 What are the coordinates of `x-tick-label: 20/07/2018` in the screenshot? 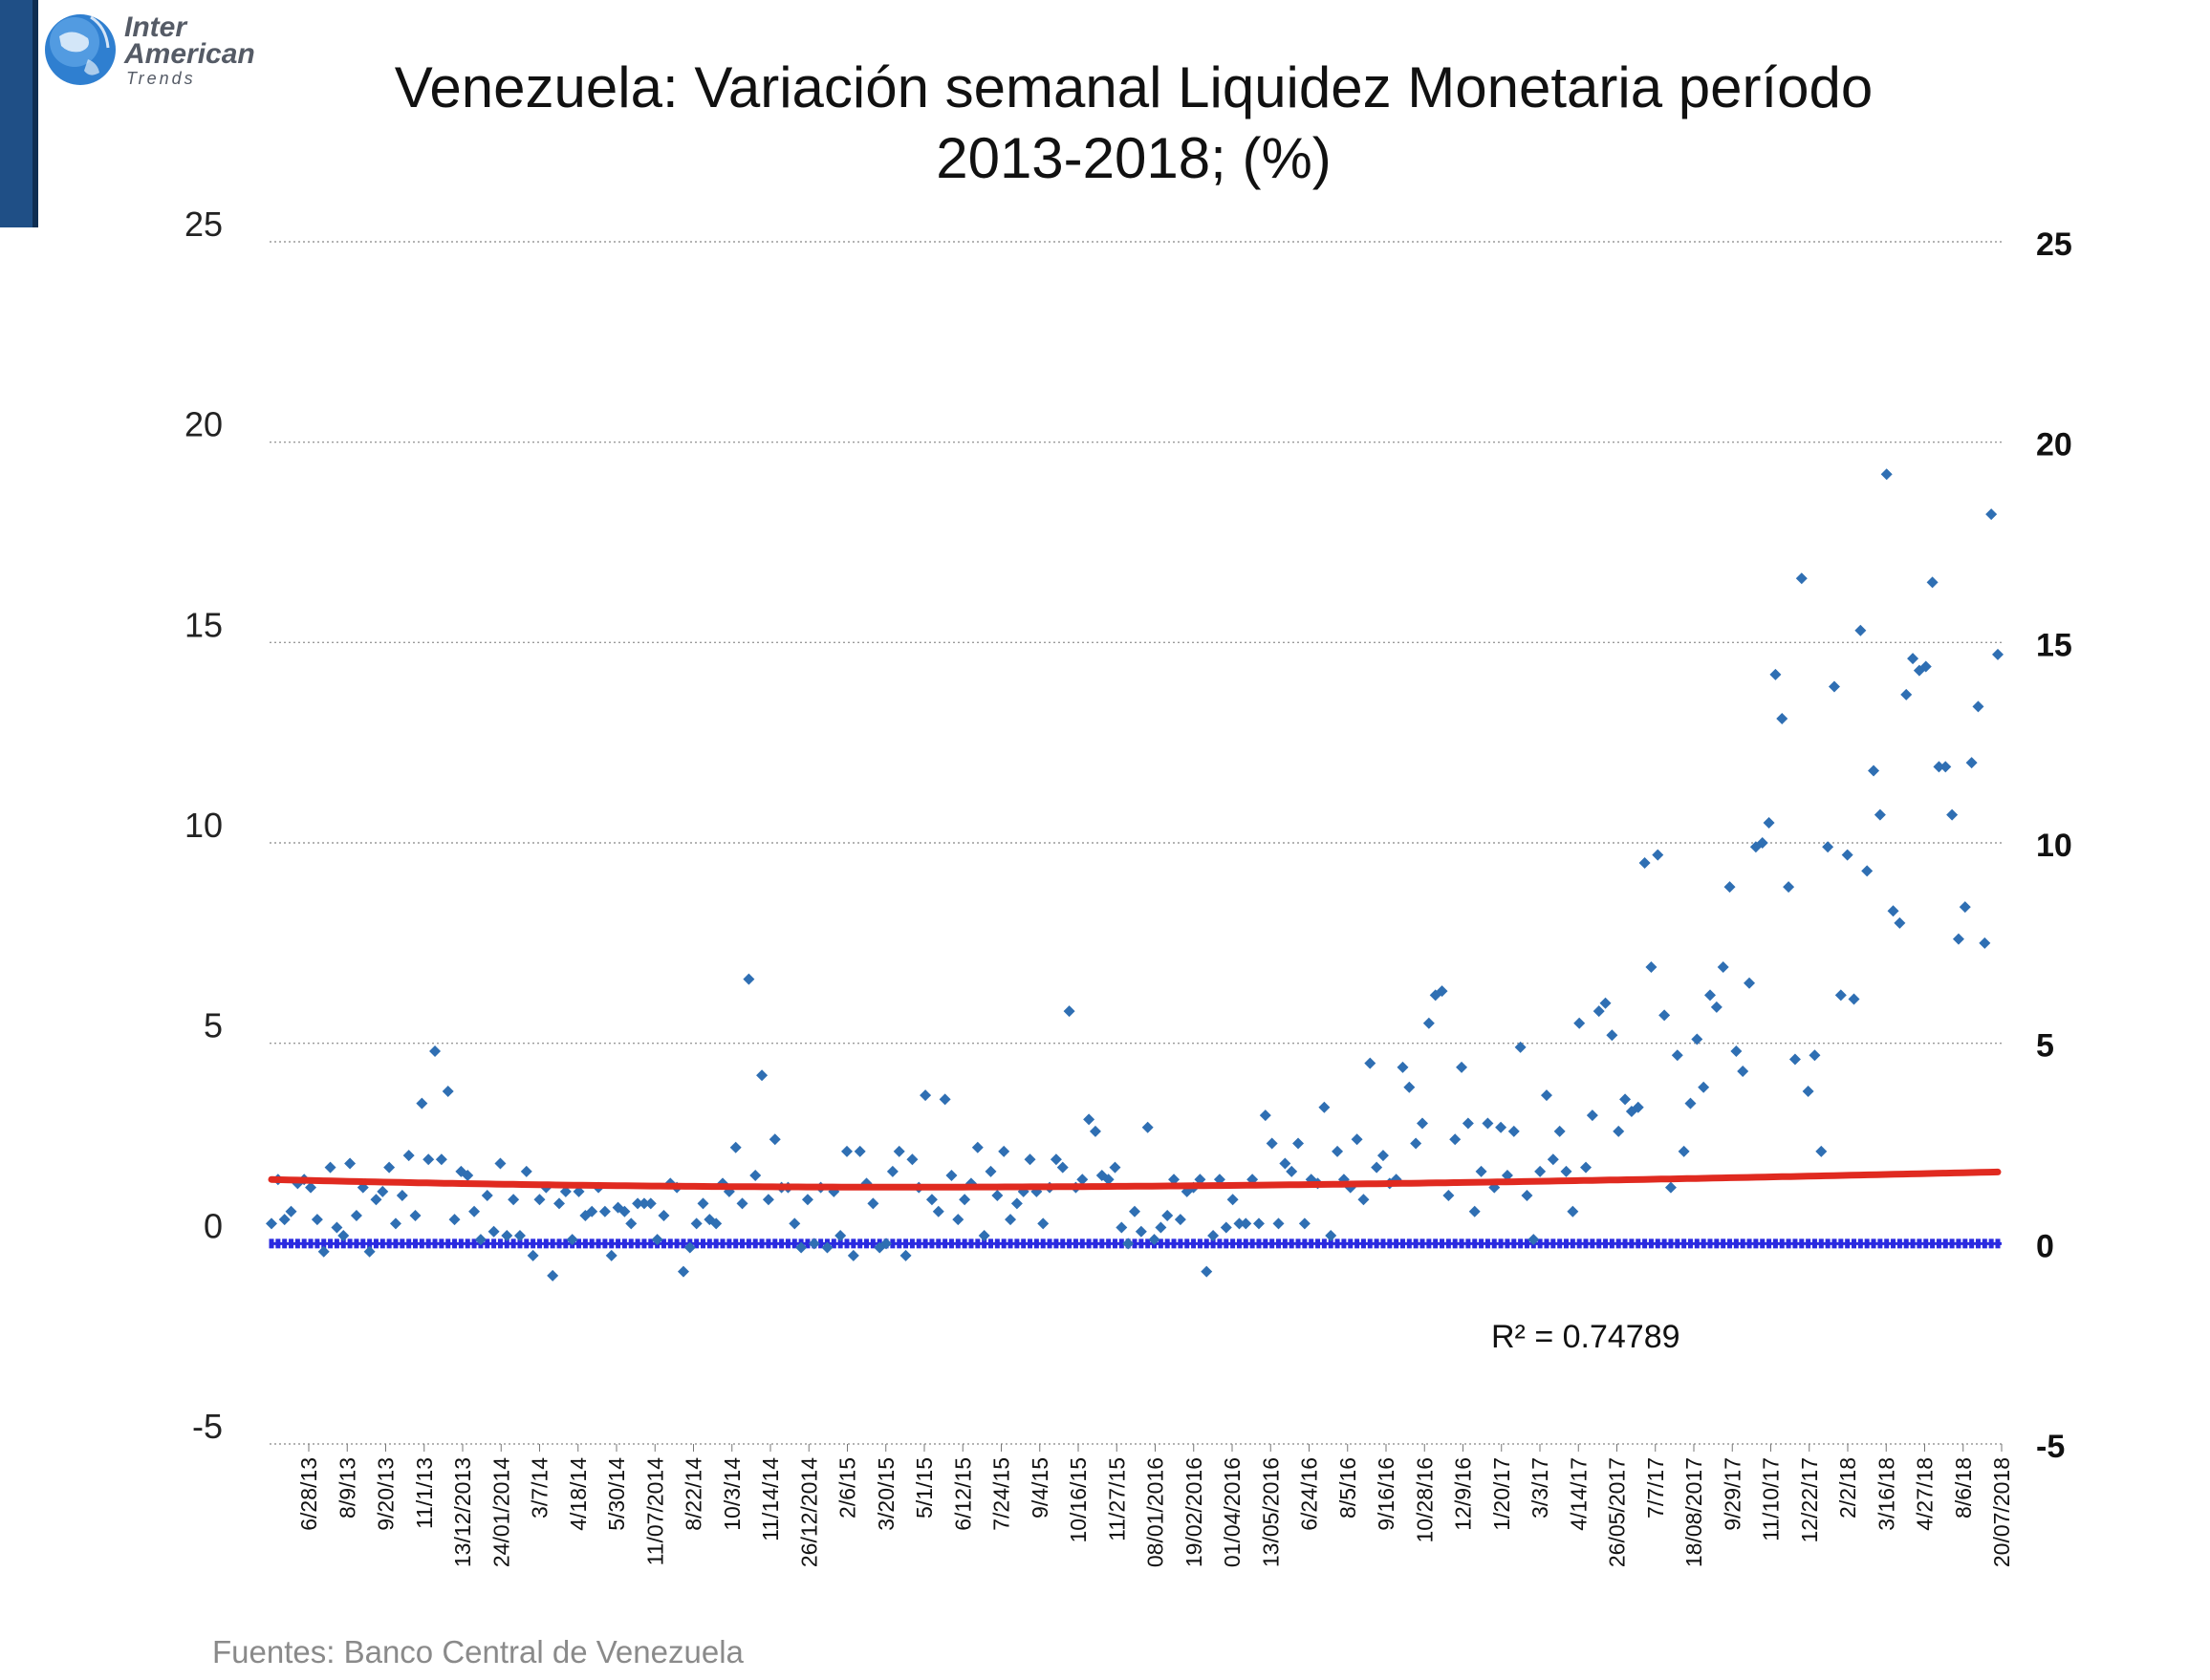 It's located at (2001, 1512).